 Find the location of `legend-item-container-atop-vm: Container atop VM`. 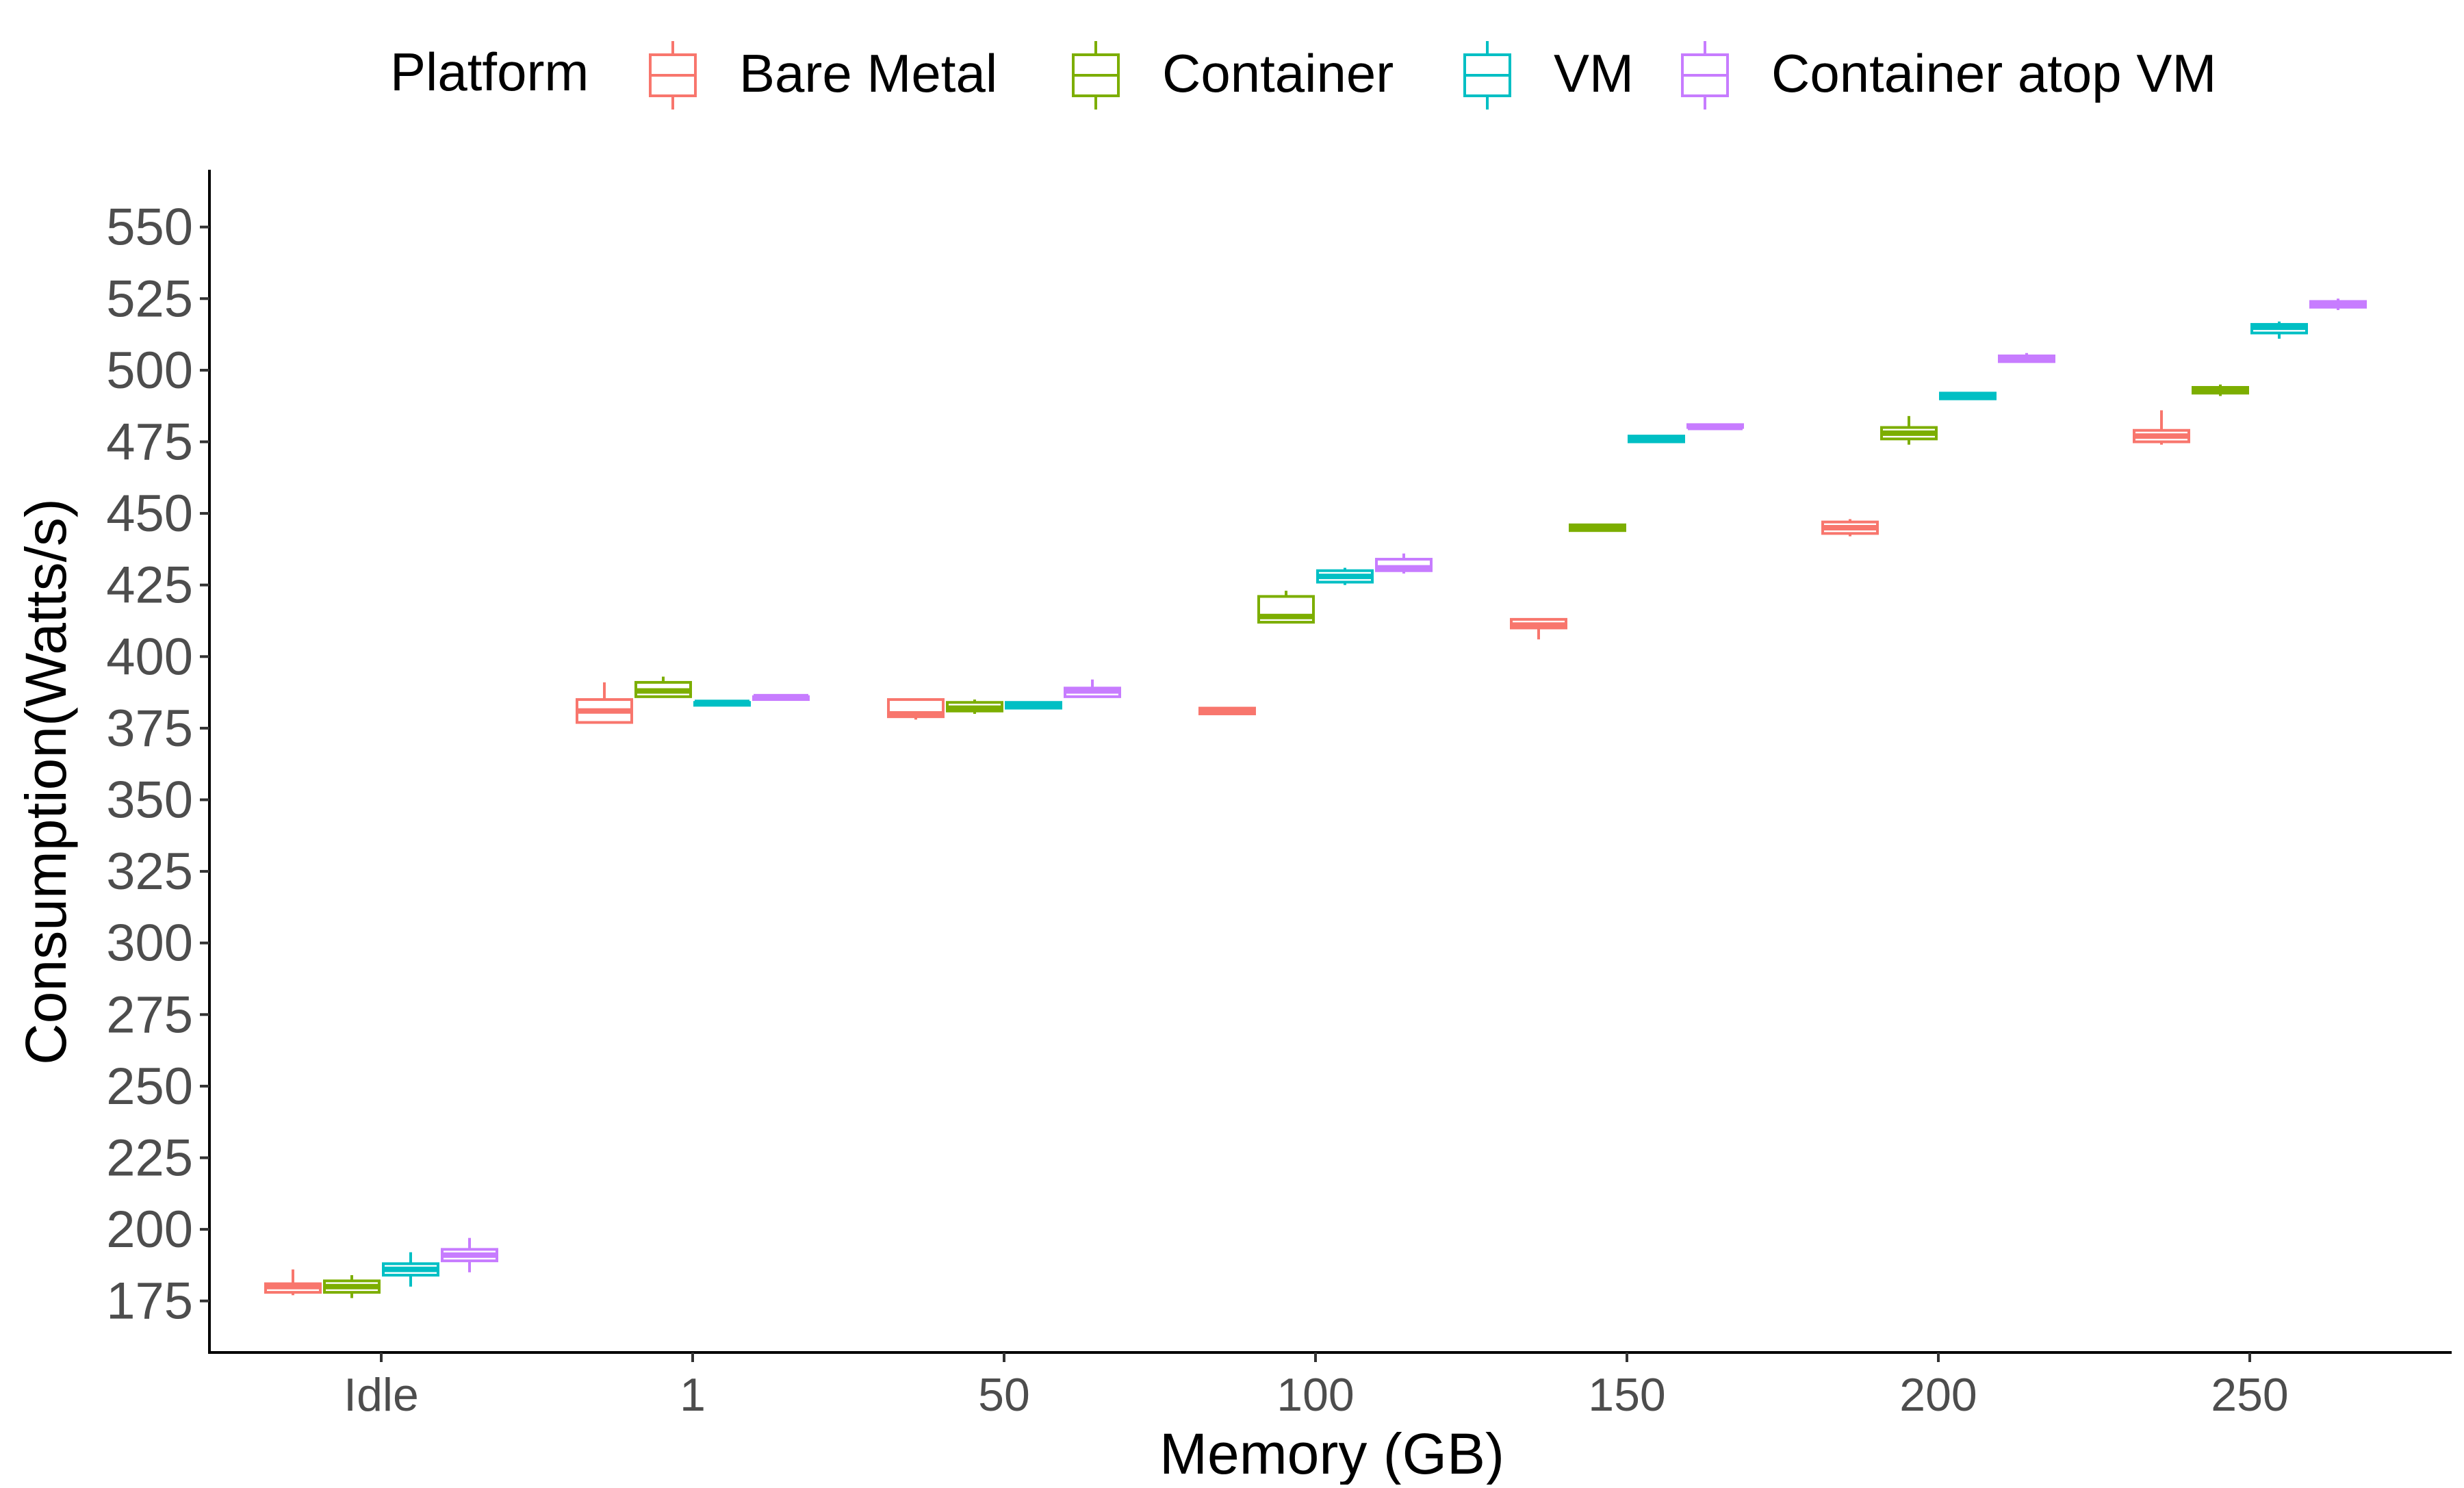

legend-item-container-atop-vm: Container atop VM is located at coordinates (1948, 75).